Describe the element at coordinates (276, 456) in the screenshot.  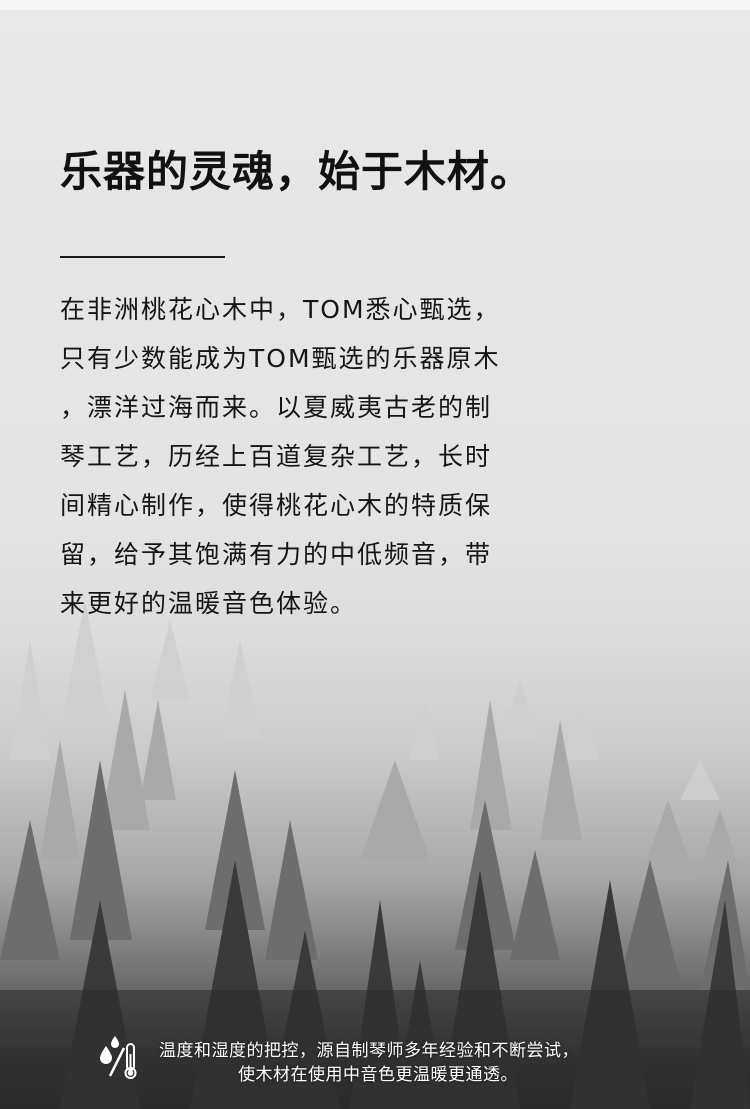
I see `description-line: 琴工艺，历经上百道复杂工艺，长时` at that location.